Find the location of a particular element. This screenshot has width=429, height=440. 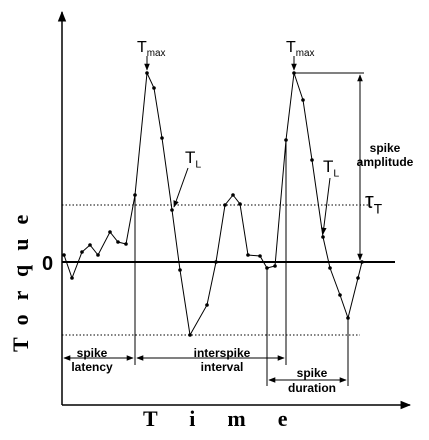

duration-label: spike is located at coordinates (312, 373).